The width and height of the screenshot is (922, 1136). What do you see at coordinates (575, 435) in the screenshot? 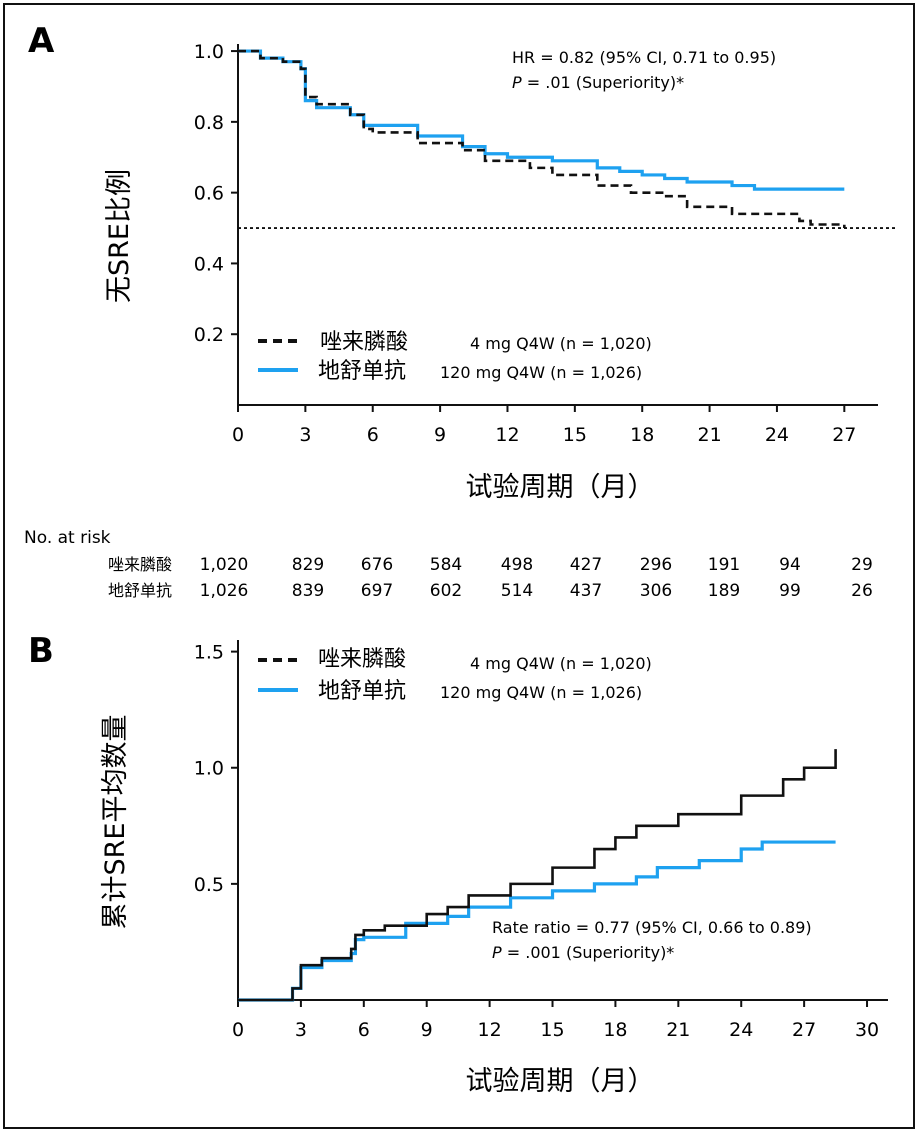
I see `panel-a-x-tick-label: 15` at bounding box center [575, 435].